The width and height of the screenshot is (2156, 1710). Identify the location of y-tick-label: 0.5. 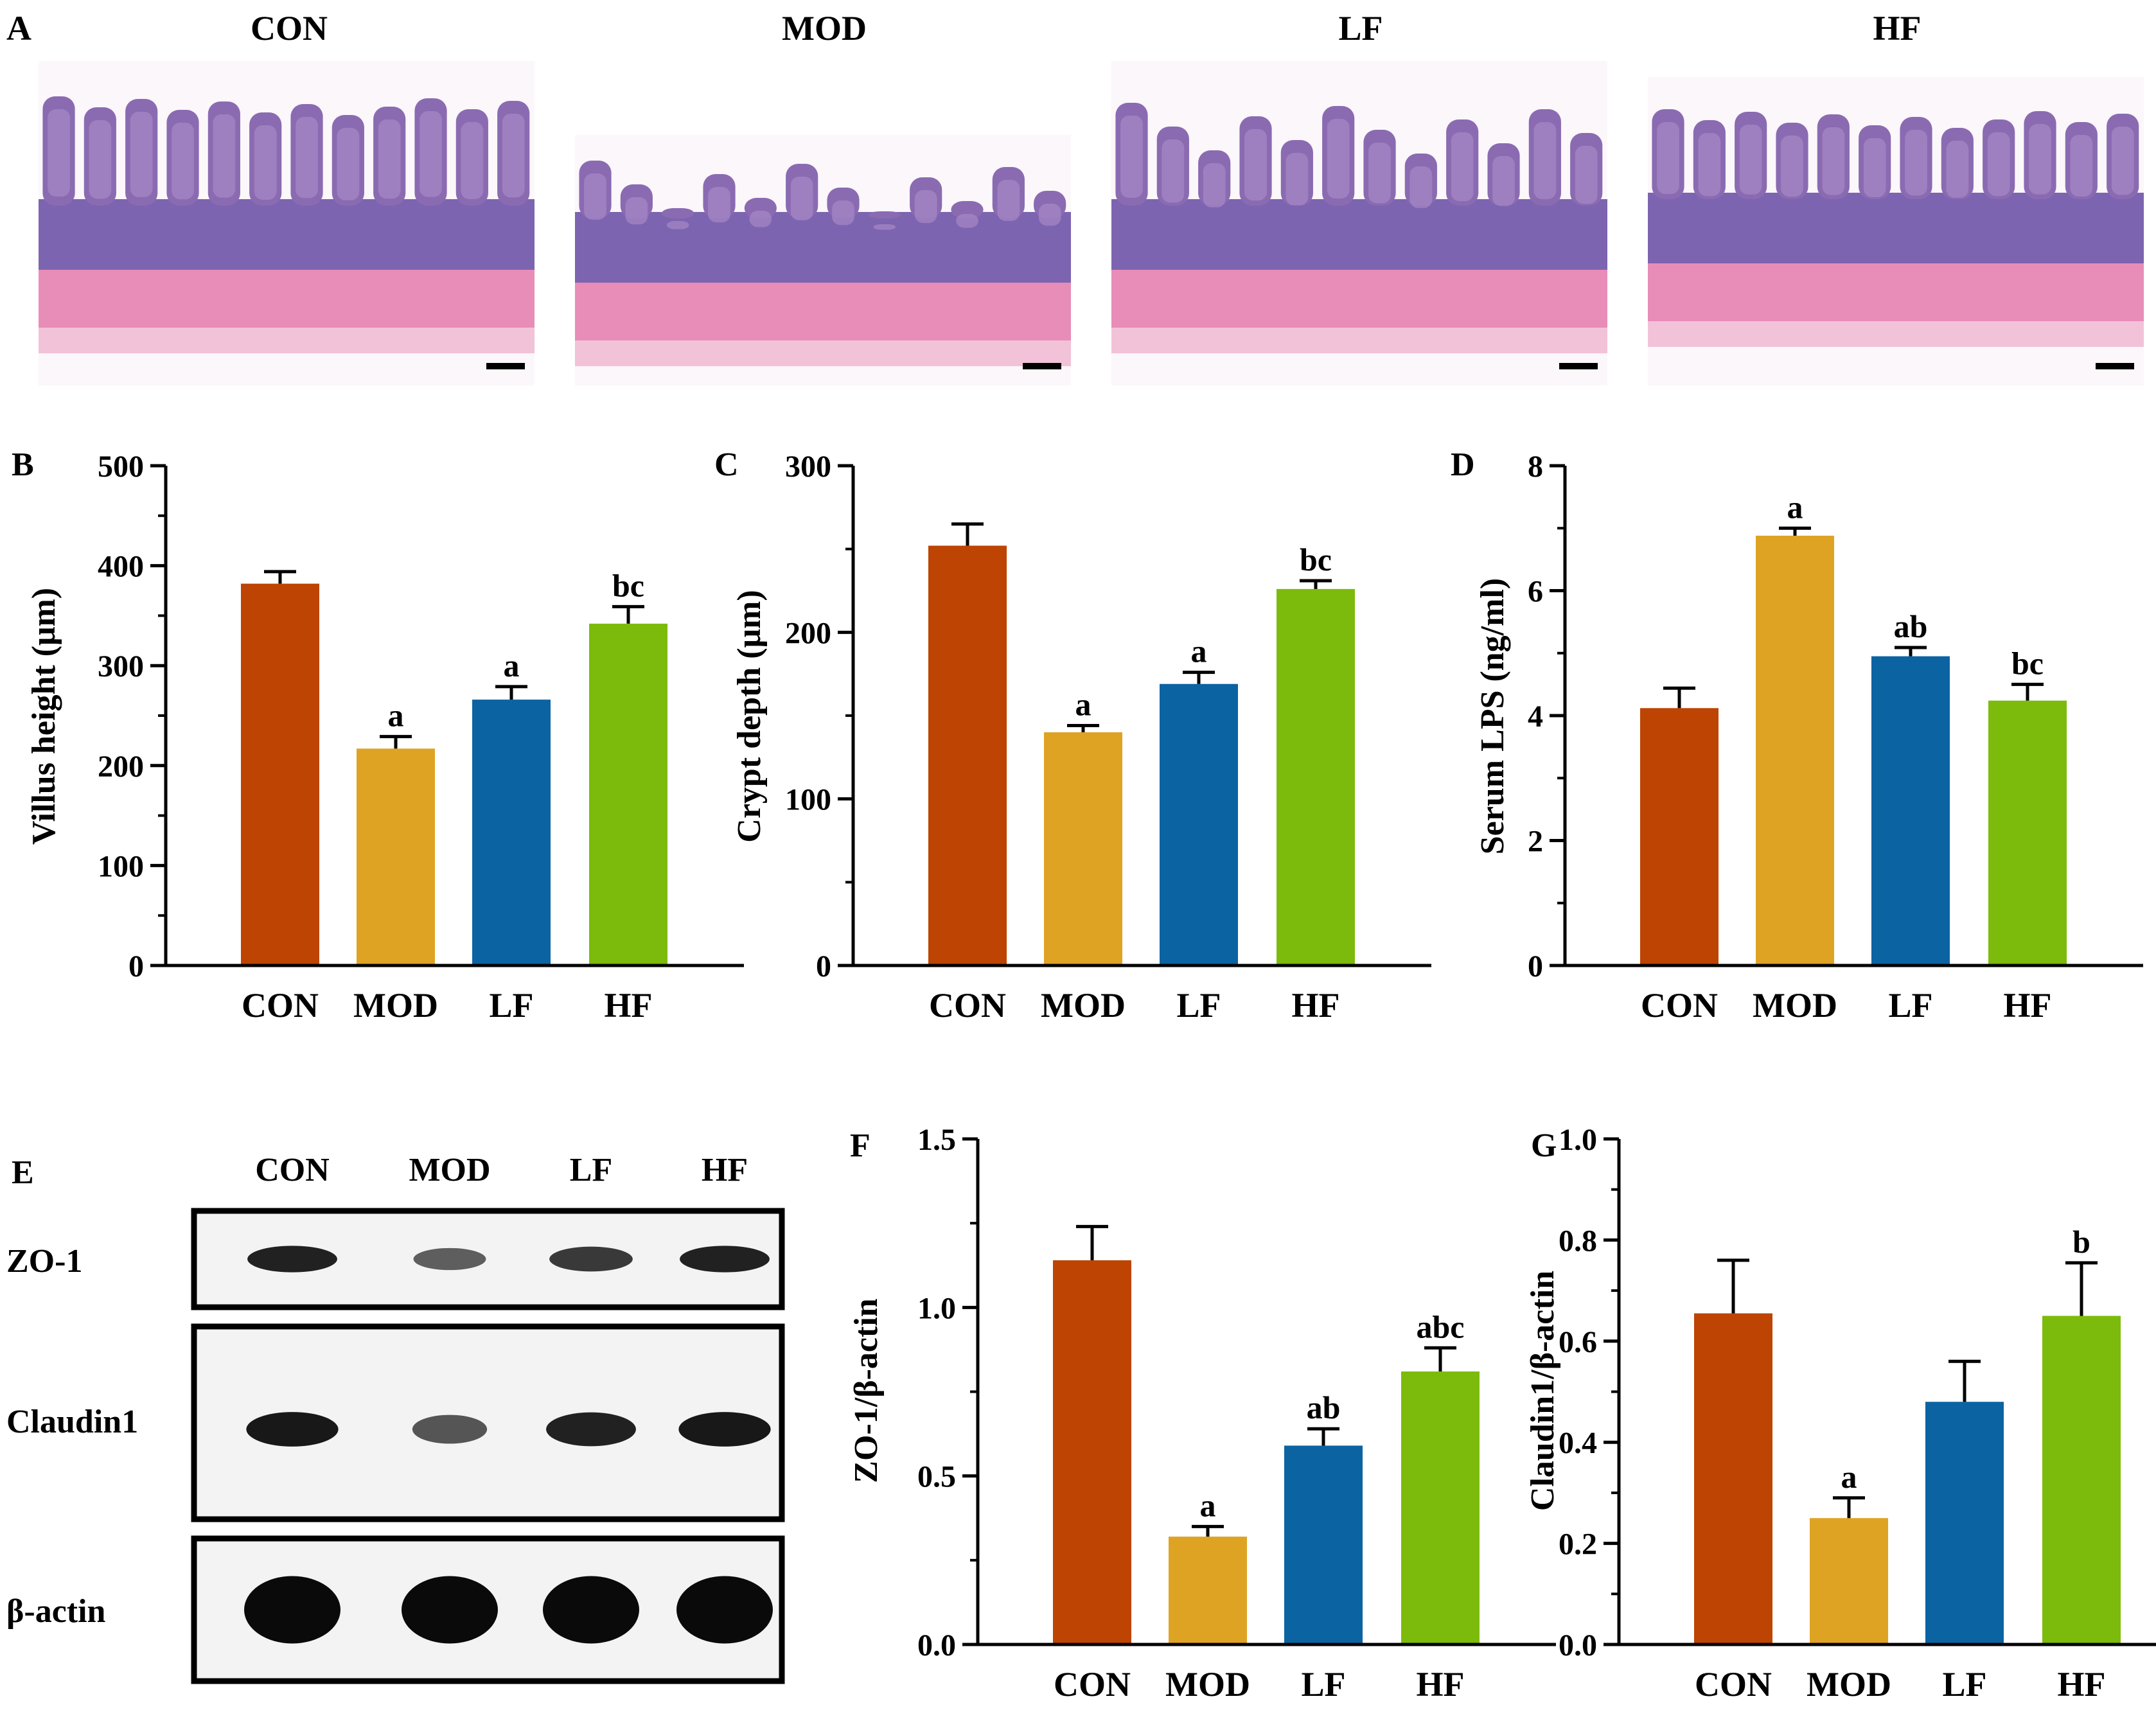
(936, 1477).